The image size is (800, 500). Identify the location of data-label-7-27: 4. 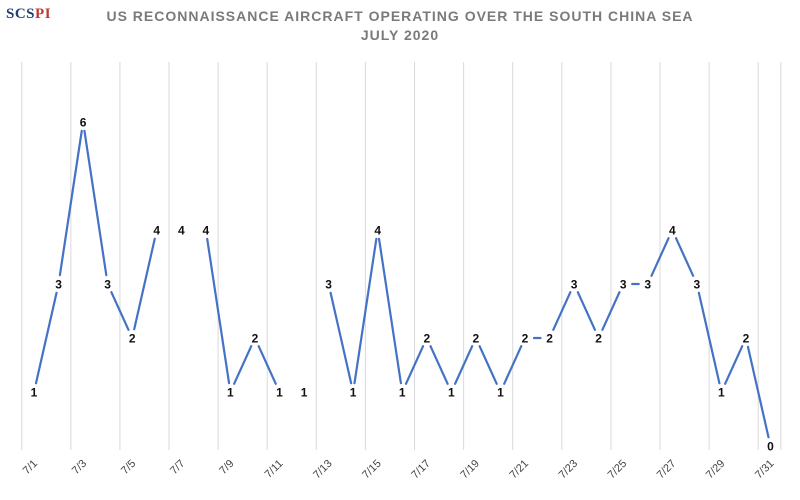
(672, 231).